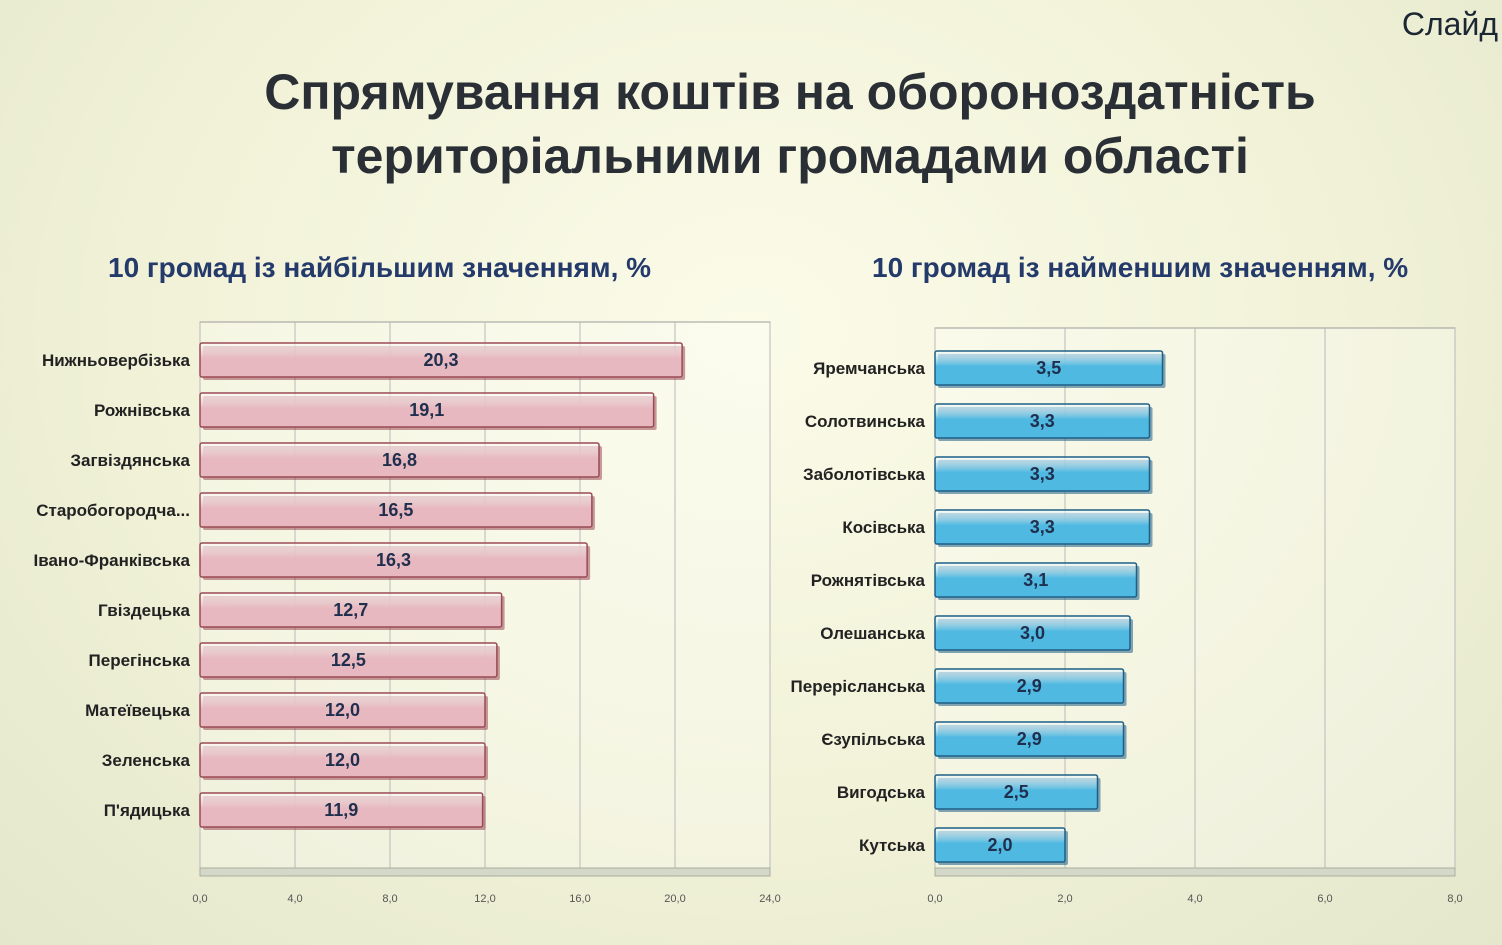 Image resolution: width=1502 pixels, height=945 pixels. I want to click on left-value-label-6: 12,5, so click(348, 660).